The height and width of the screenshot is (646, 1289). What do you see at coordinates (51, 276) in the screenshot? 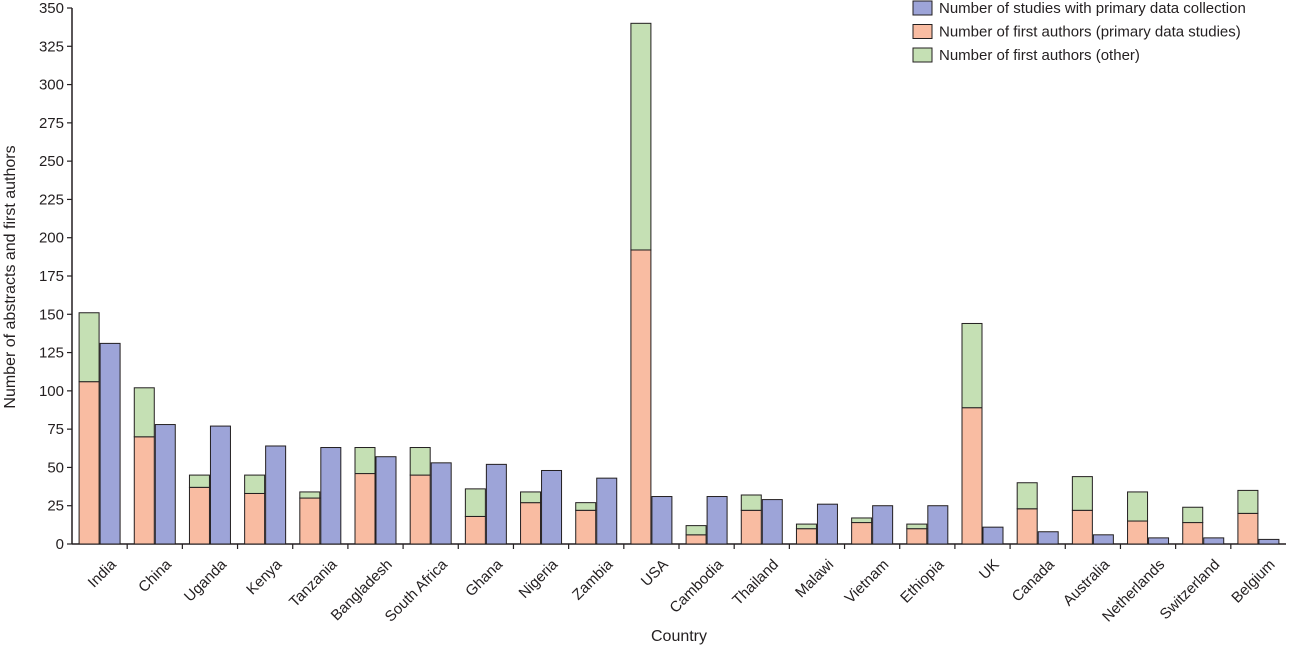
I see `y-tick-label: 175` at bounding box center [51, 276].